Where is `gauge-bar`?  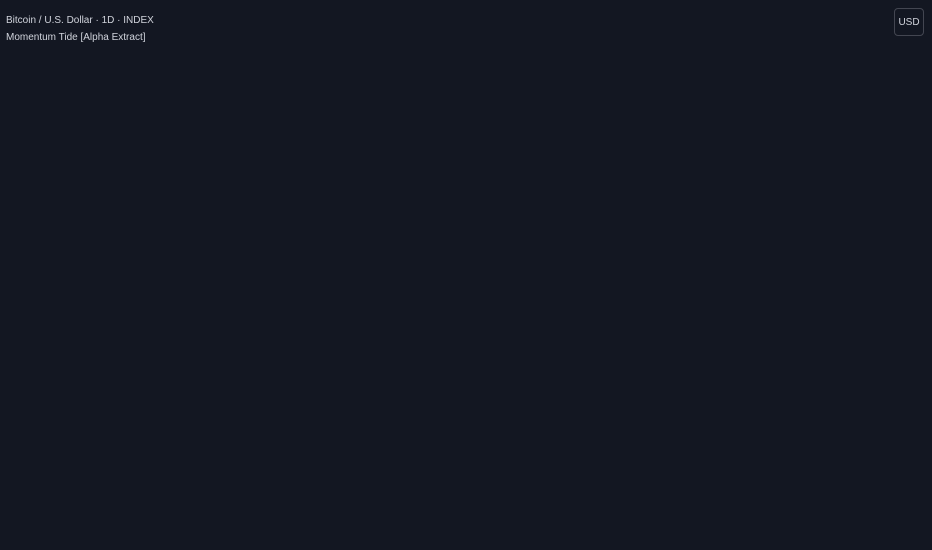 gauge-bar is located at coordinates (446, 489).